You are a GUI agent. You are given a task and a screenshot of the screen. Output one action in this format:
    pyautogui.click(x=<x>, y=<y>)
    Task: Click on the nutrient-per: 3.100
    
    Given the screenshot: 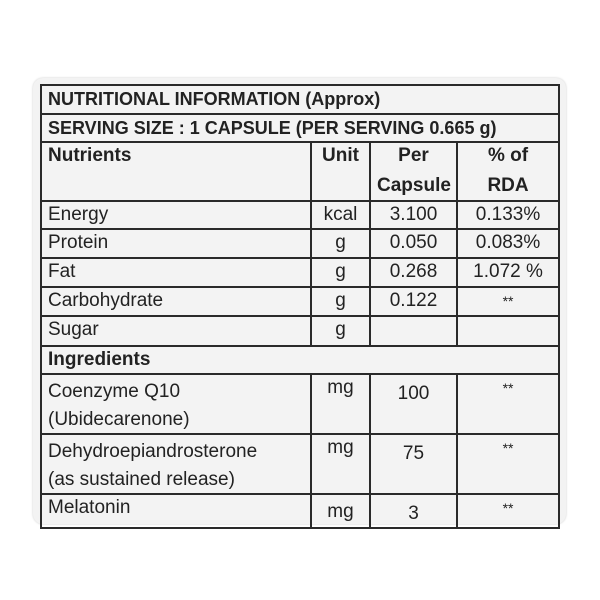 What is the action you would take?
    pyautogui.click(x=413, y=215)
    